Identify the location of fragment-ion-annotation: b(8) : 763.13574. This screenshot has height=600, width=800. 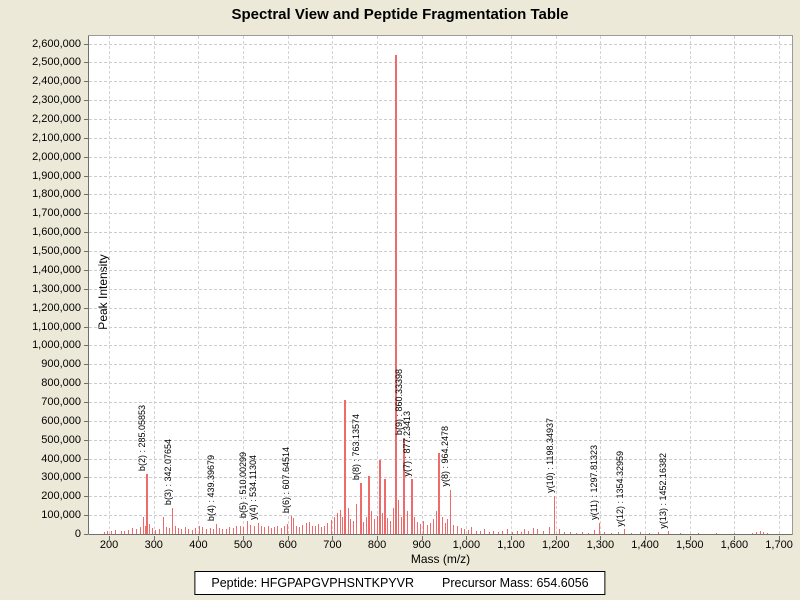
(355, 447).